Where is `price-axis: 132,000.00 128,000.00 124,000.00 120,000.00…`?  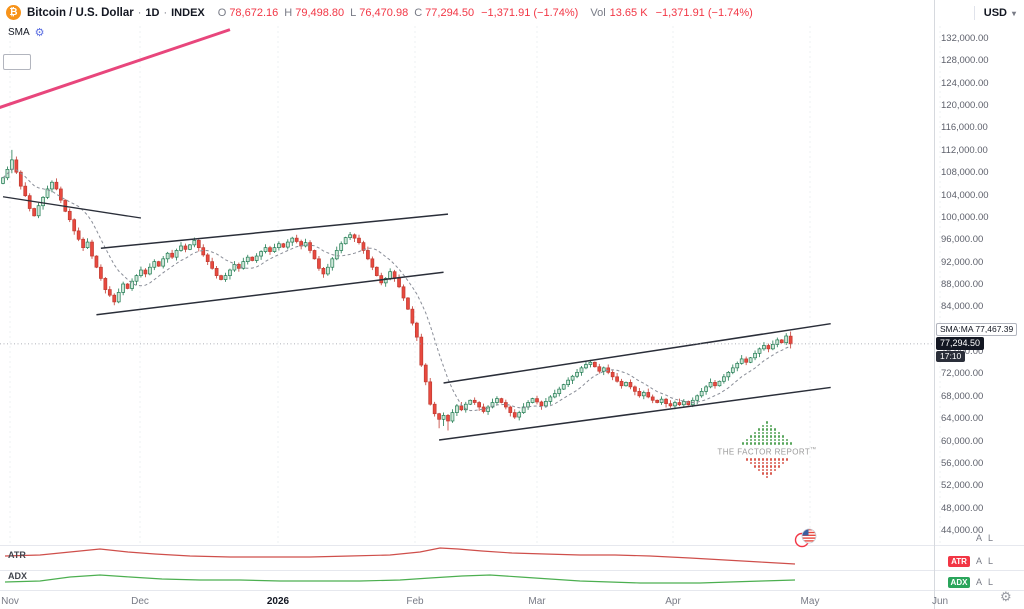
price-axis: 132,000.00 128,000.00 124,000.00 120,000.00… is located at coordinates (979, 304).